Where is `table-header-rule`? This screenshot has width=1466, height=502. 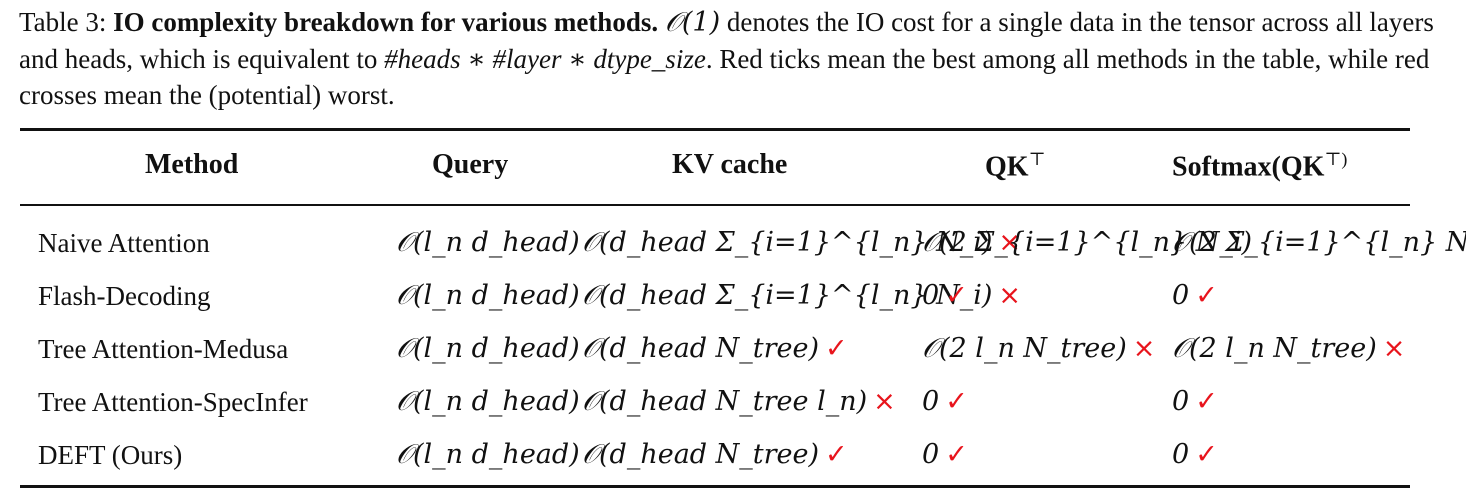
table-header-rule is located at coordinates (715, 205).